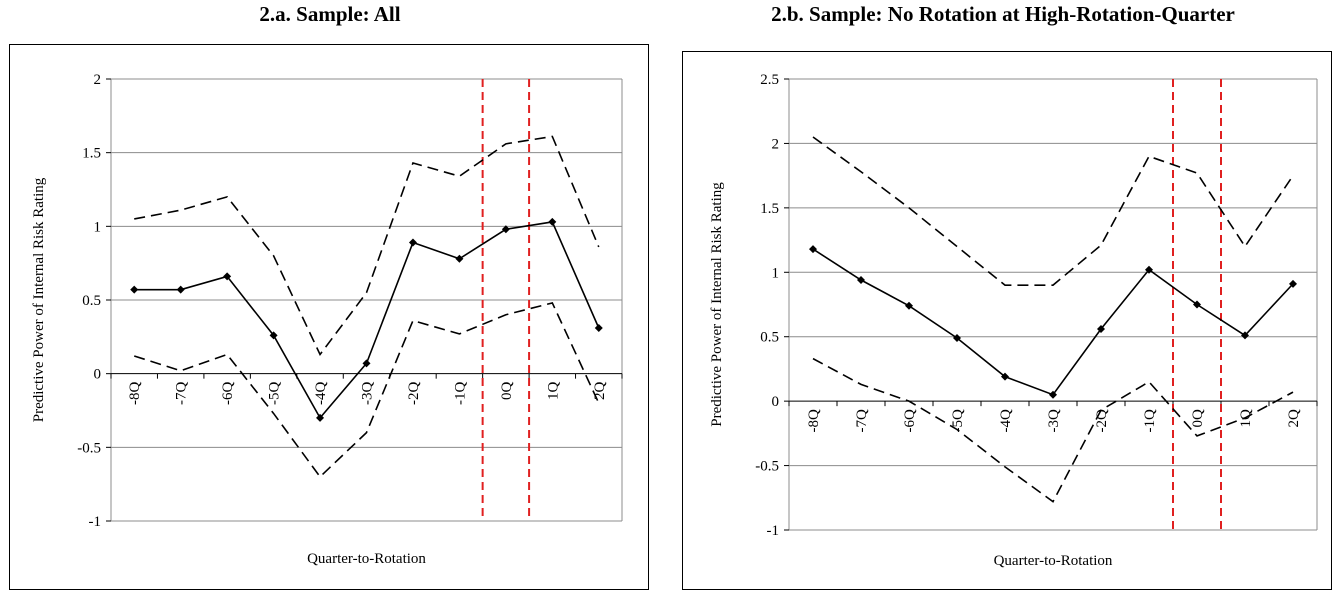 This screenshot has width=1335, height=592. Describe the element at coordinates (769, 80) in the screenshot. I see `y-tick-label: 2.5` at that location.